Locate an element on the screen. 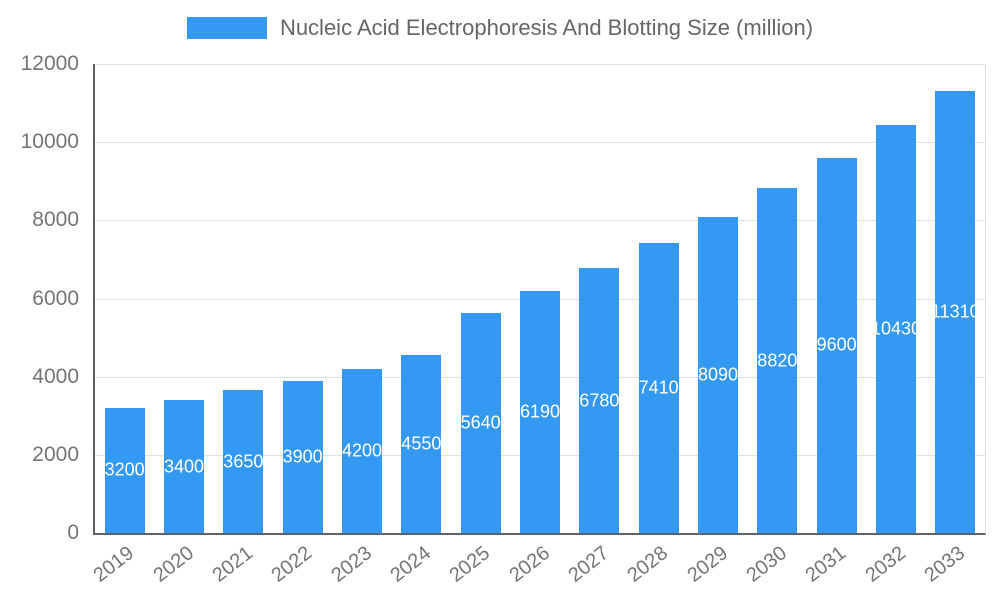 The width and height of the screenshot is (1000, 600). bar: 3400 is located at coordinates (184, 466).